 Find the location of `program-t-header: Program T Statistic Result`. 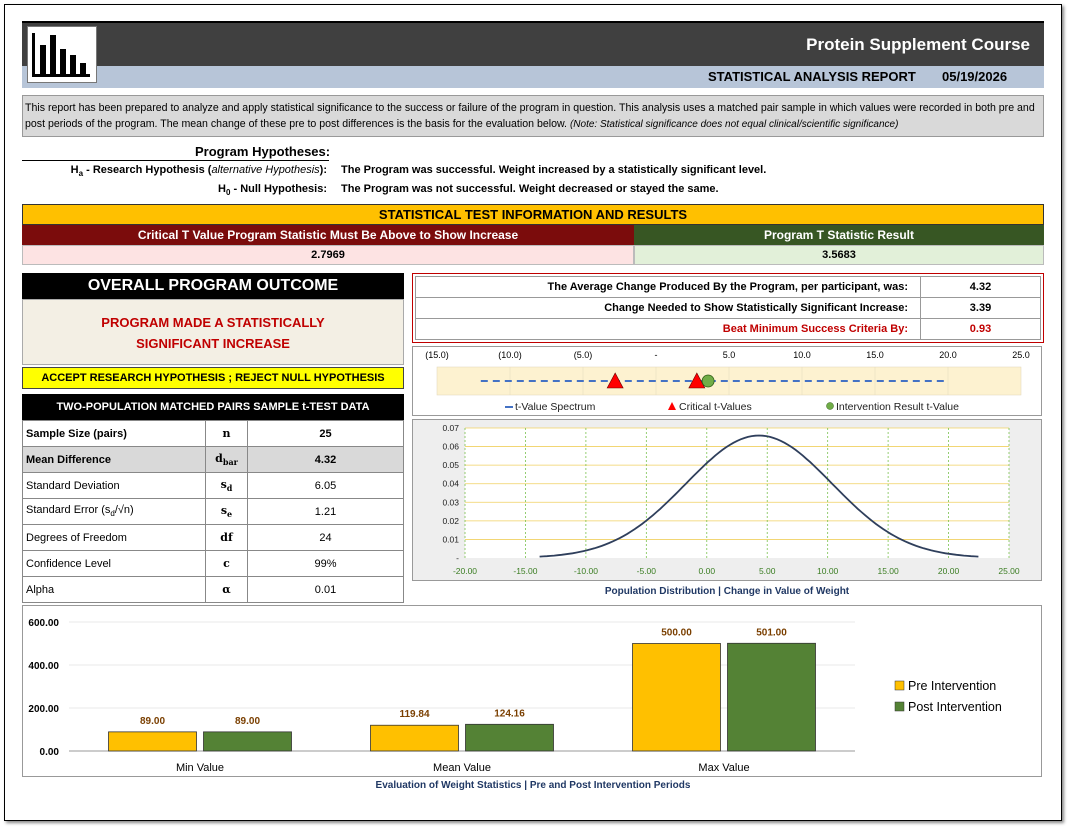

program-t-header: Program T Statistic Result is located at coordinates (839, 235).